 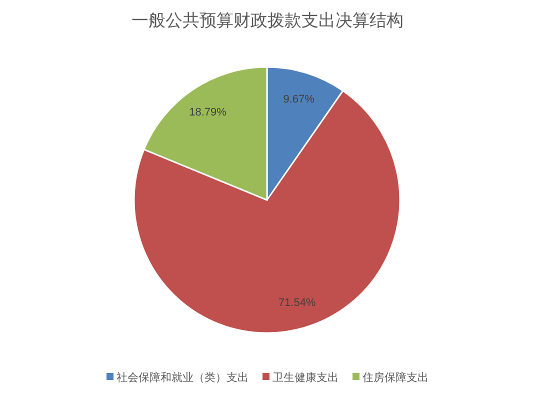 I want to click on legend-label: 社会保障和就业（类）支出, so click(x=182, y=377).